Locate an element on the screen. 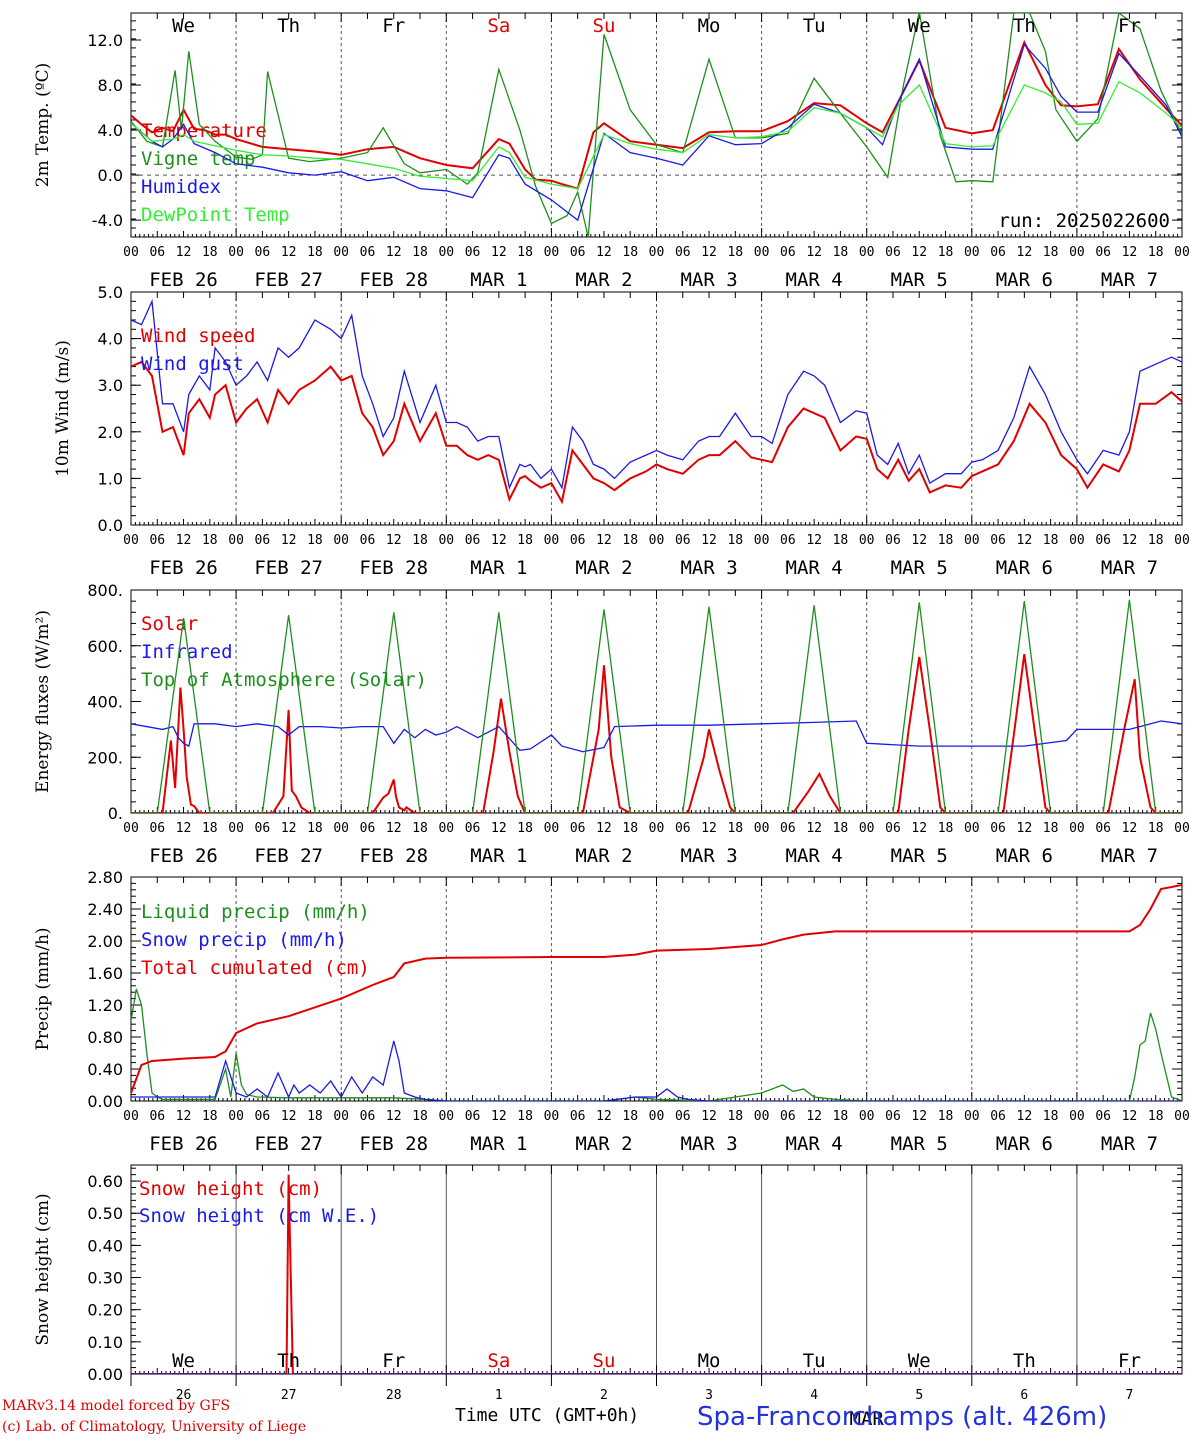 This screenshot has height=1440, width=1194. y-tick-label: 4.0 is located at coordinates (110, 339).